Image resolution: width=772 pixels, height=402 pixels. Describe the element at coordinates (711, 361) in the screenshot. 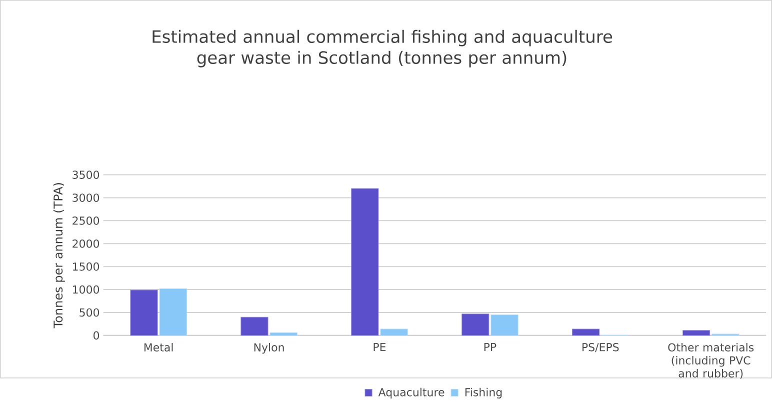

I see `x-tick-label: Other materials (including PVC and rubber)` at that location.